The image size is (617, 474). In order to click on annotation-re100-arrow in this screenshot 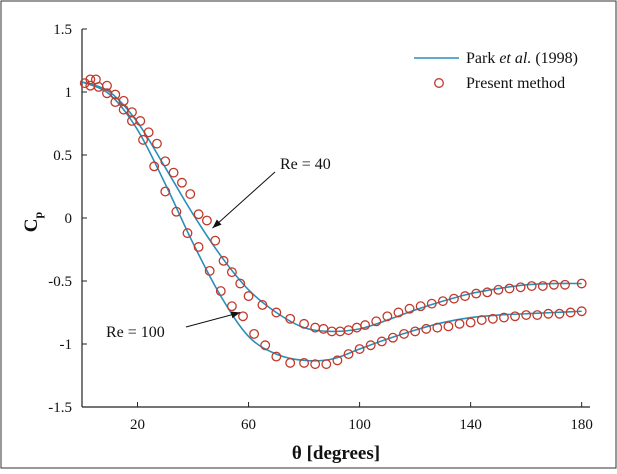, I will do `click(213, 320)`.